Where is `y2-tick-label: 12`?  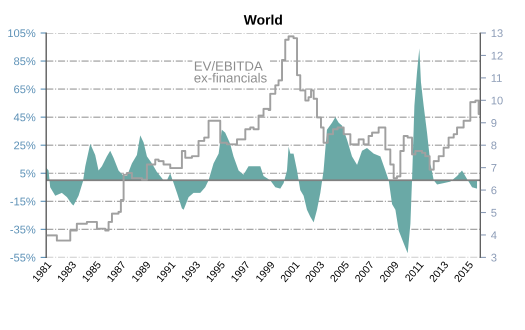
y2-tick-label: 12 is located at coordinates (497, 56).